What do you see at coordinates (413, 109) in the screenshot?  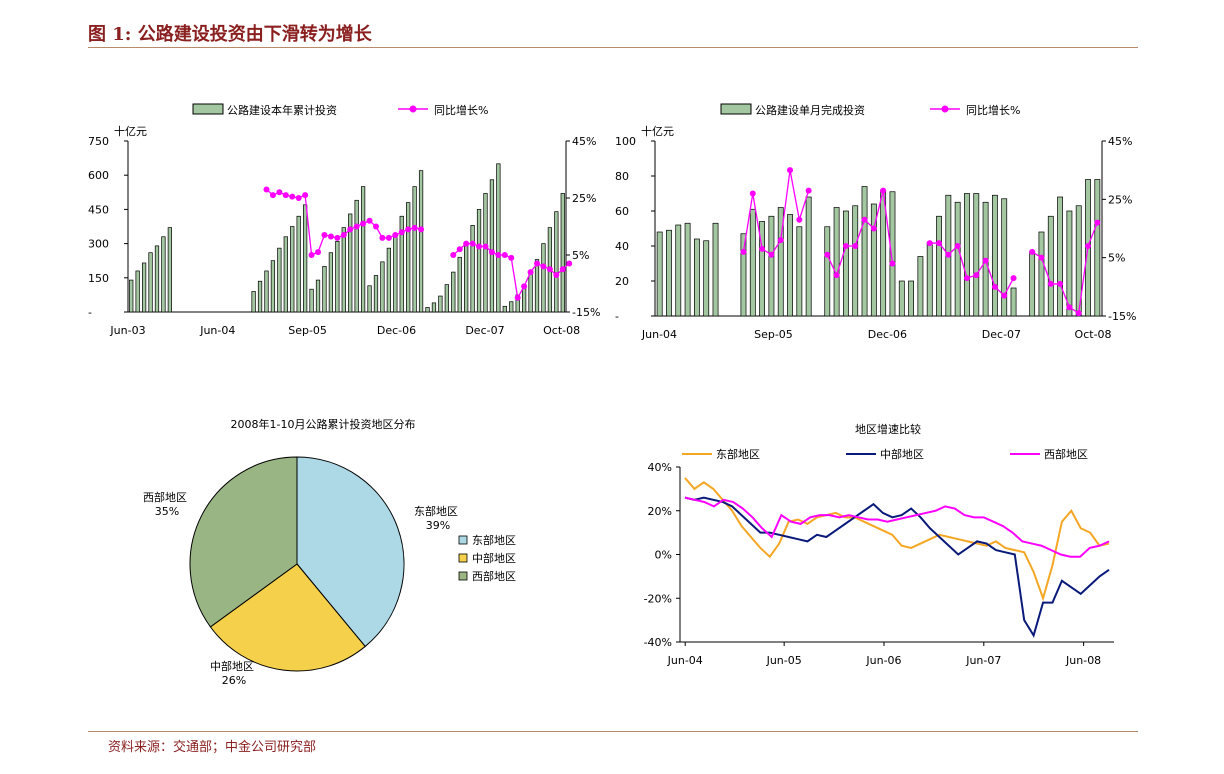 I see `cumulative-legend-line-marker` at bounding box center [413, 109].